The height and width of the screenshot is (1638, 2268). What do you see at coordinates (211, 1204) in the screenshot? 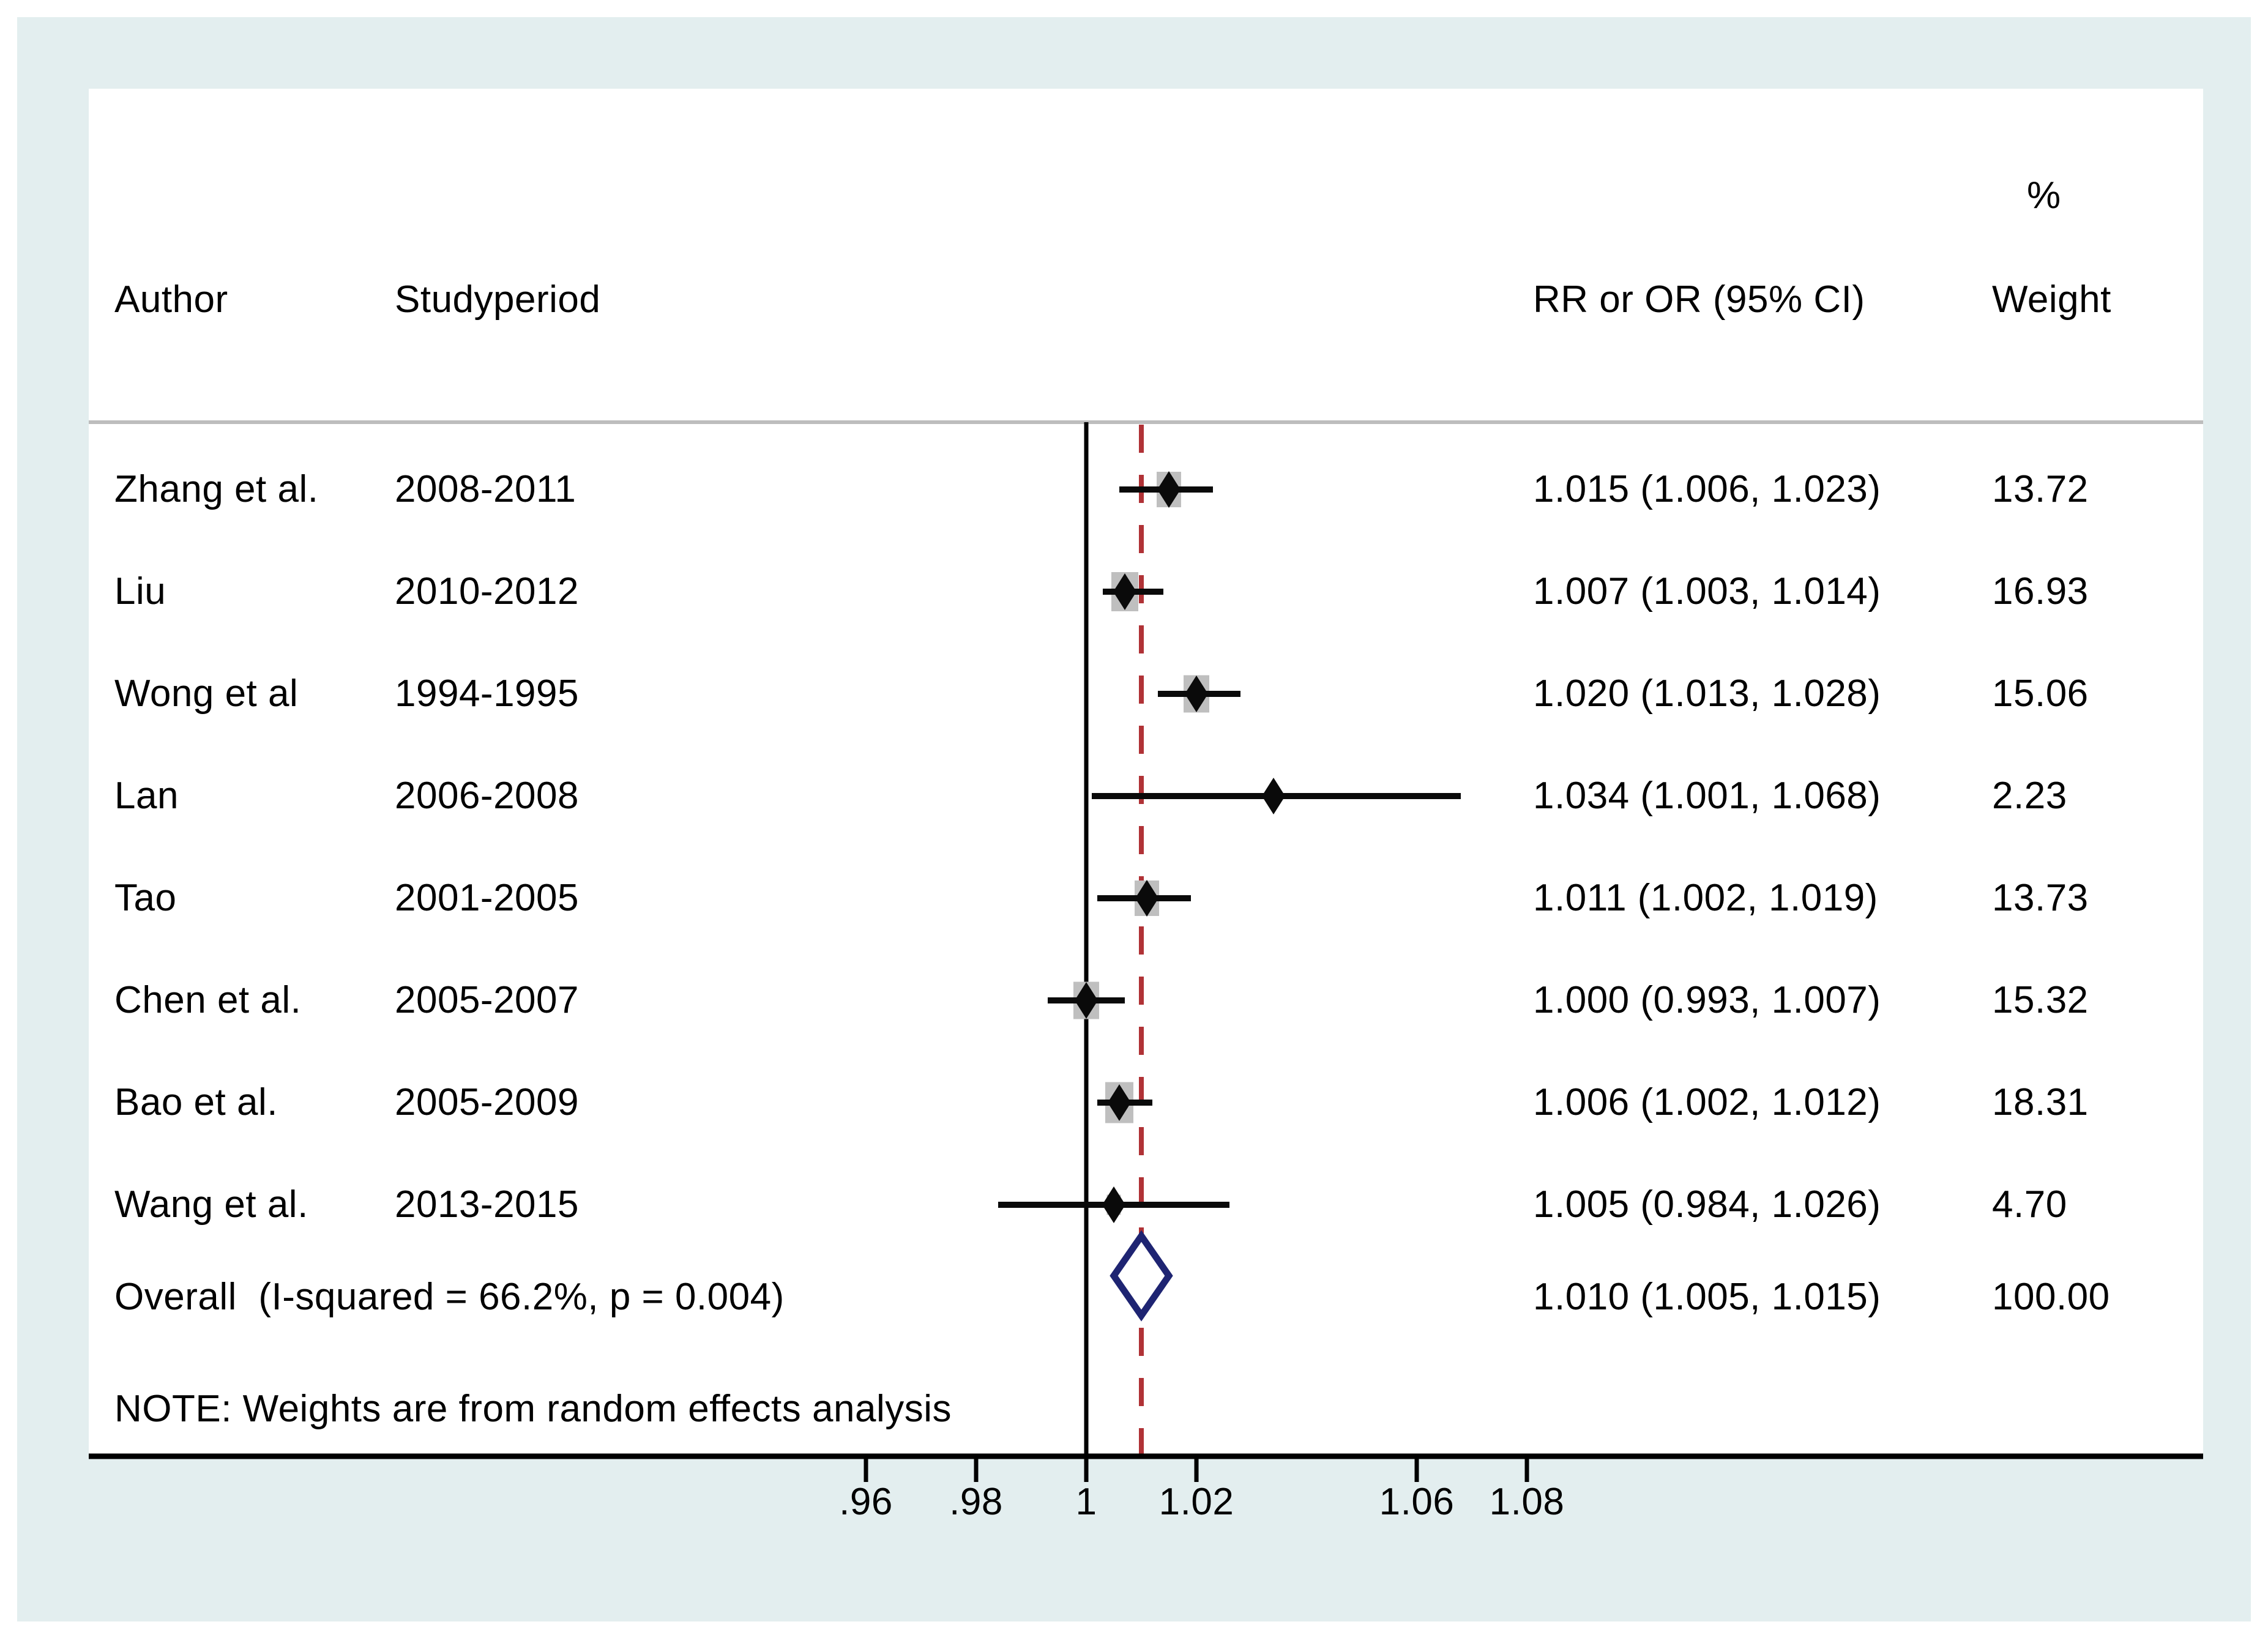
I see `author-cell: Wang et al.` at bounding box center [211, 1204].